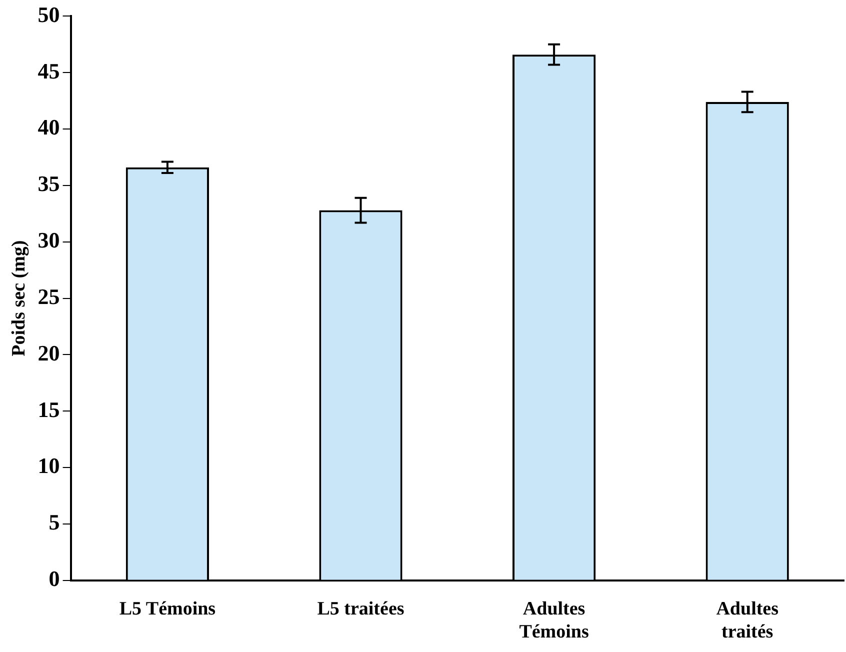 This screenshot has width=846, height=652. Describe the element at coordinates (54, 522) in the screenshot. I see `y-tick-label: 5` at that location.